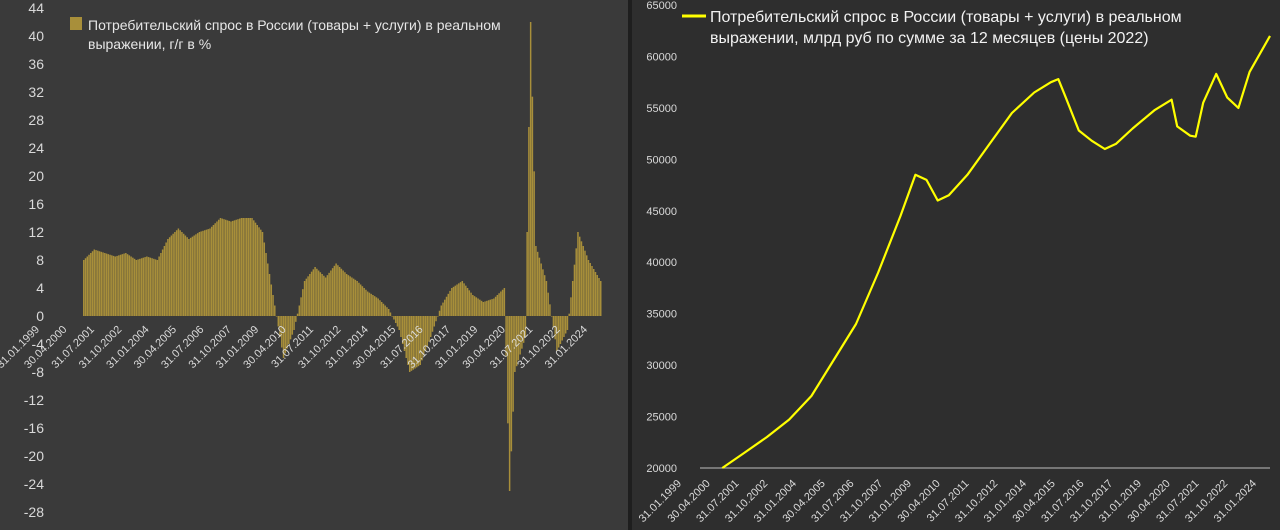 Image resolution: width=1280 pixels, height=530 pixels. I want to click on y-tick-label: 40, so click(36, 36).